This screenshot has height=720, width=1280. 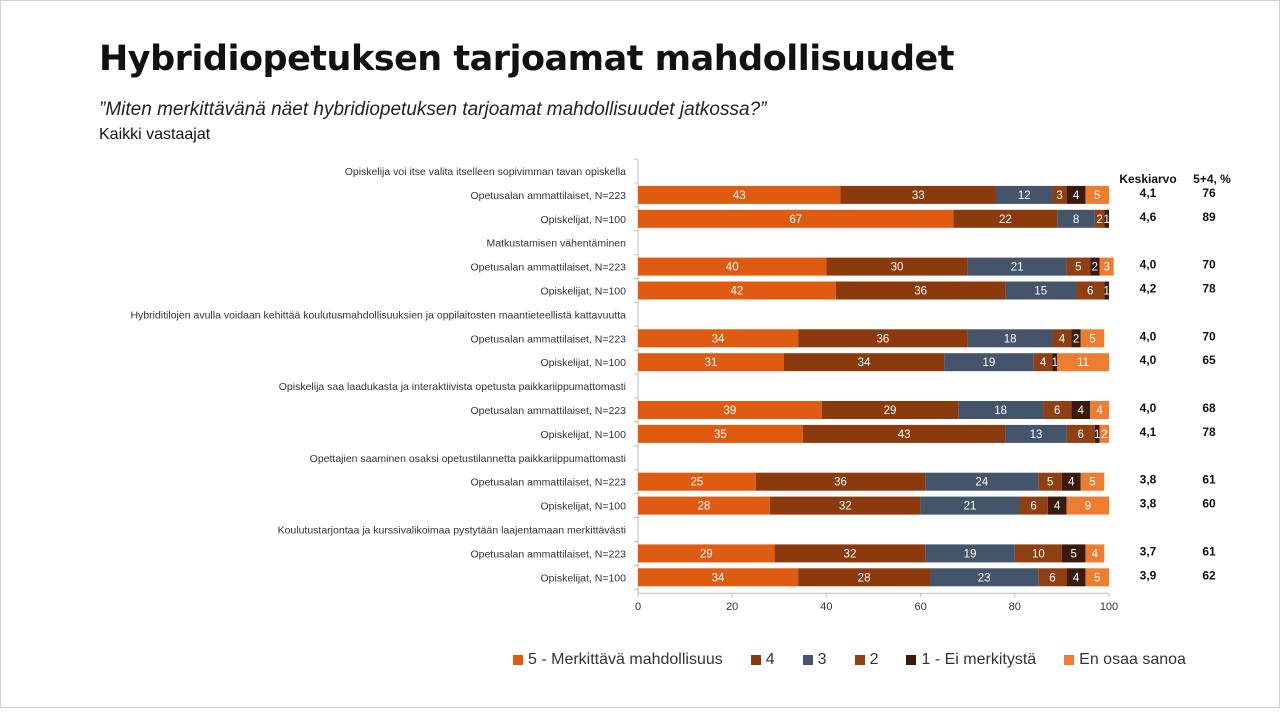 What do you see at coordinates (822, 659) in the screenshot?
I see `legend-label: 3` at bounding box center [822, 659].